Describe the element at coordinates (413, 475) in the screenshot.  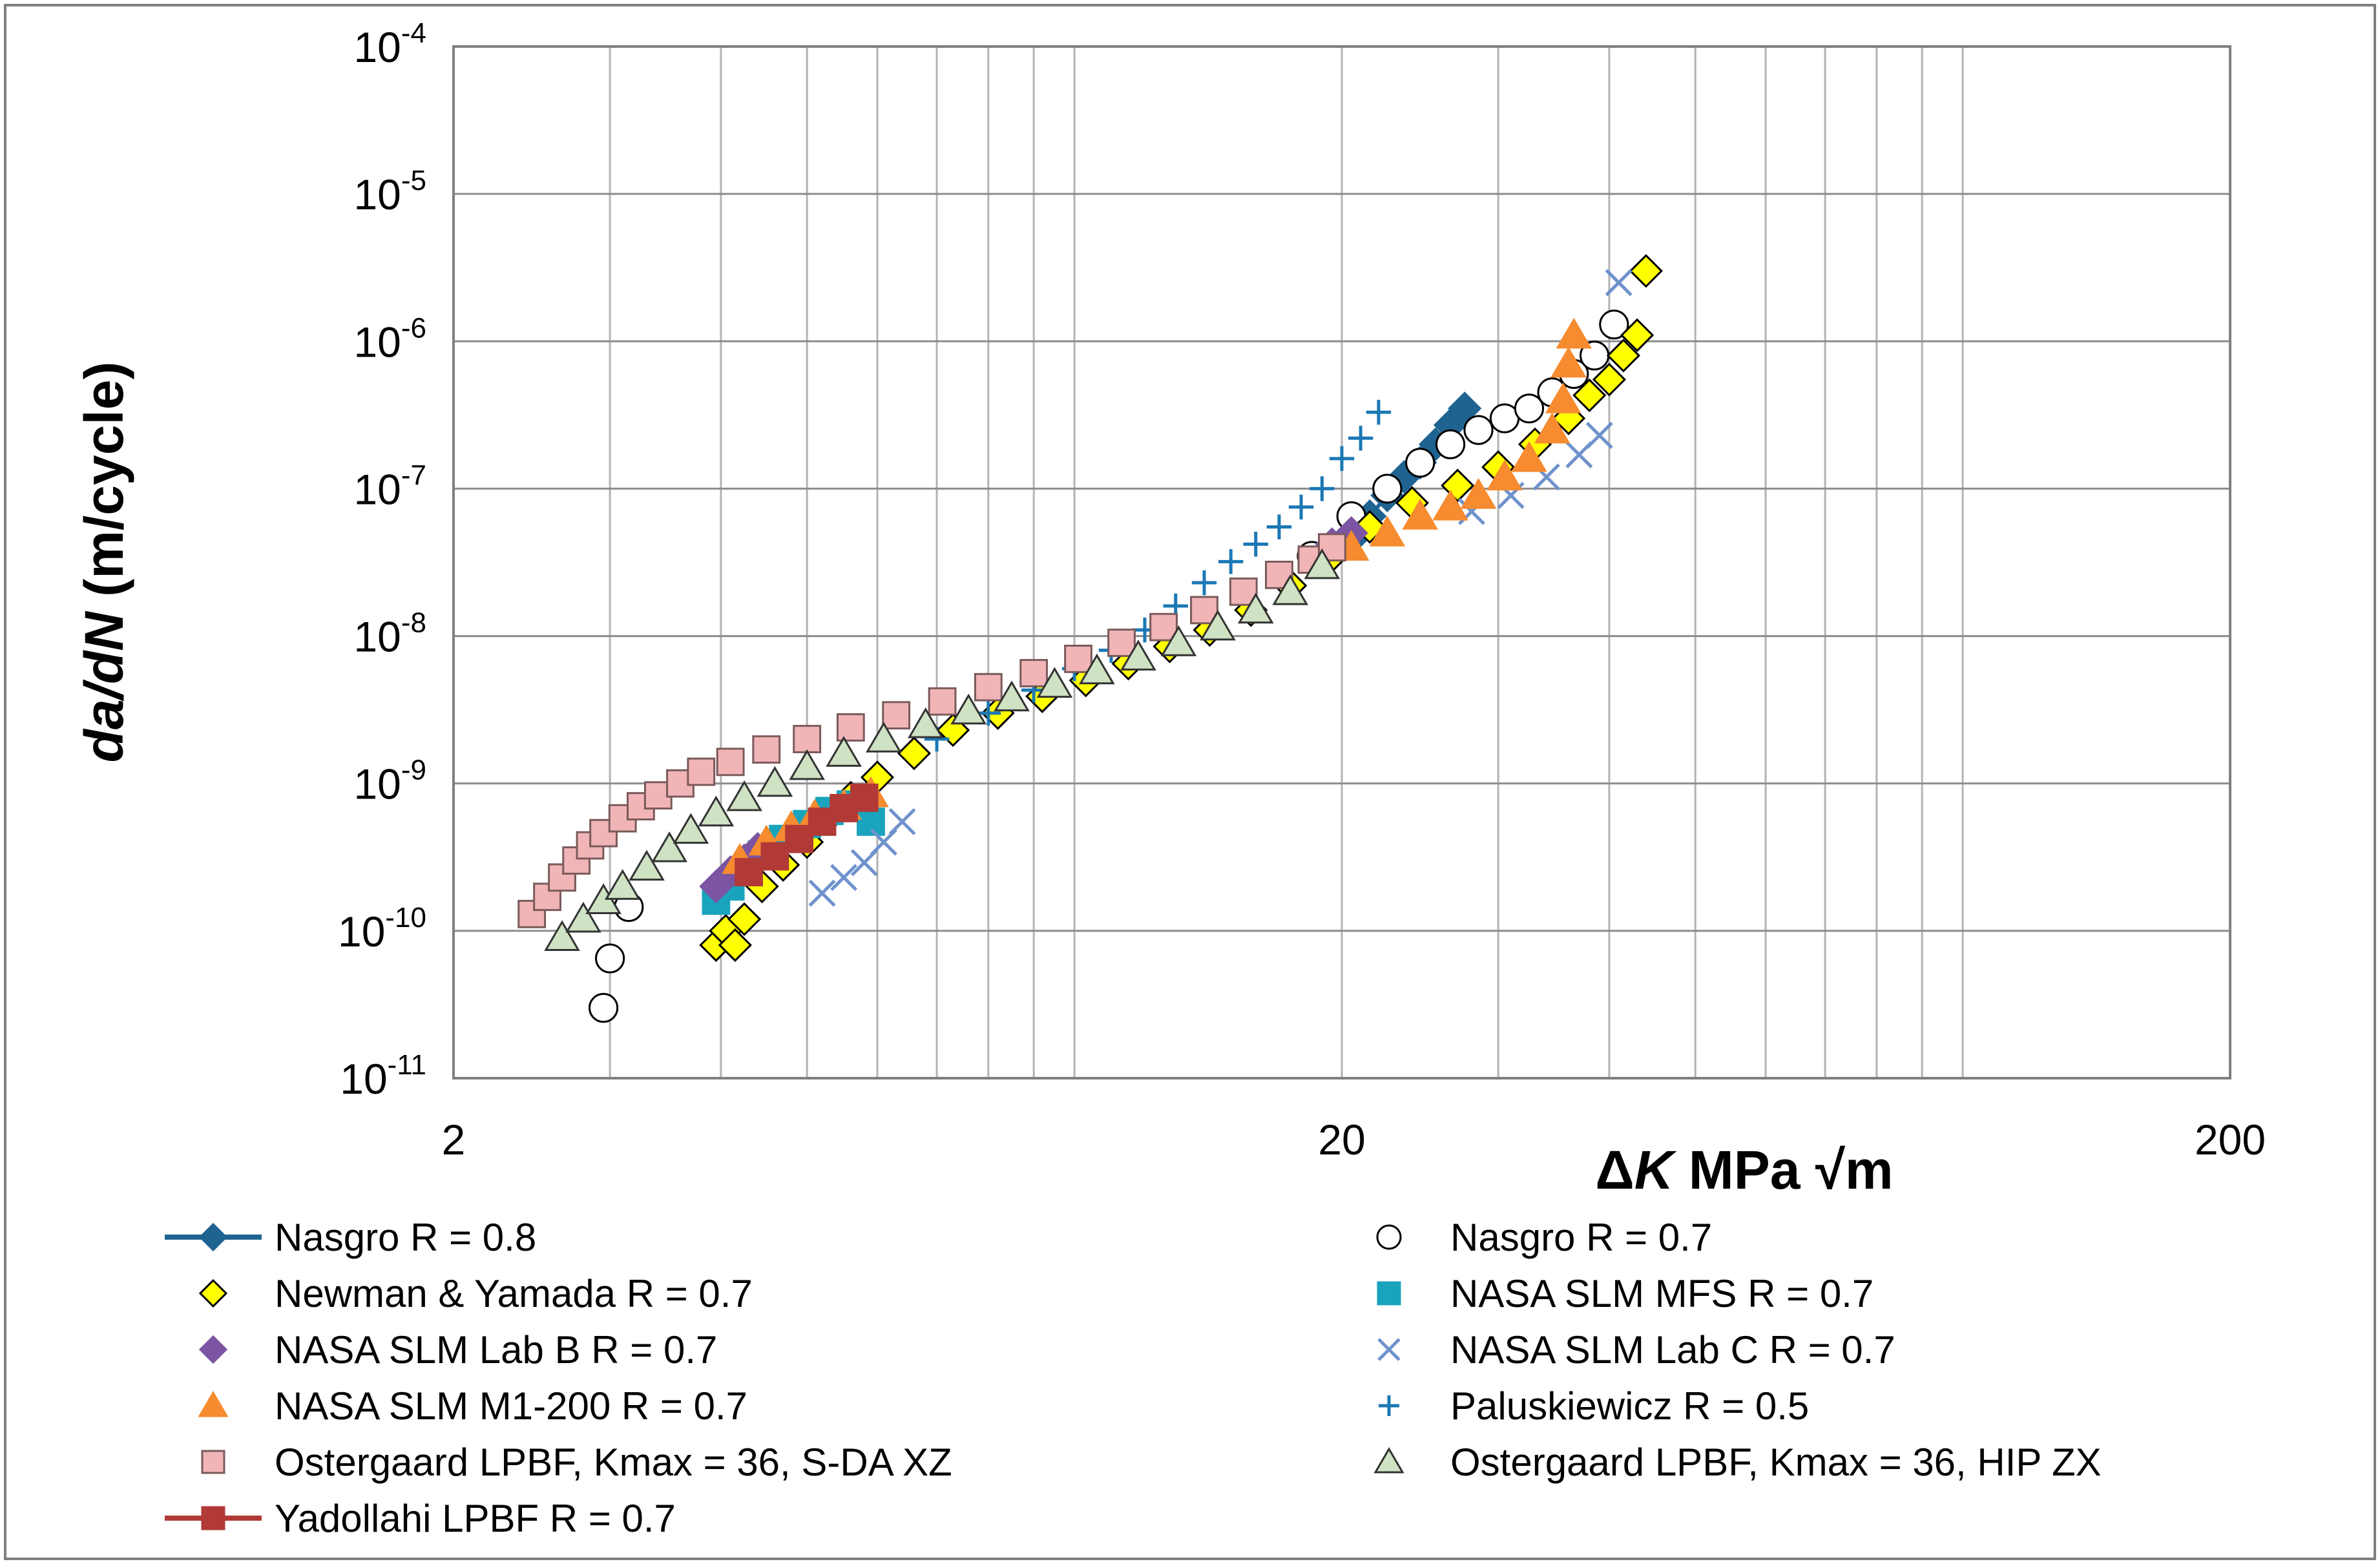
I see `y-tick-exponent: -7` at that location.